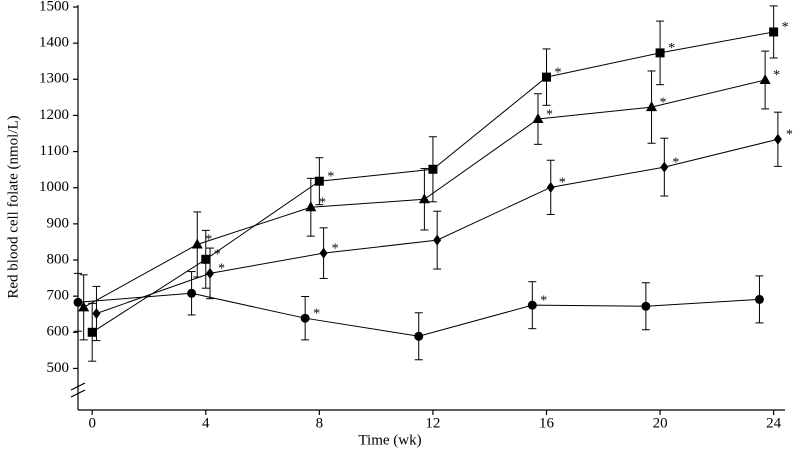 The image size is (798, 453). What do you see at coordinates (54, 43) in the screenshot?
I see `y-tick-label: 1400` at bounding box center [54, 43].